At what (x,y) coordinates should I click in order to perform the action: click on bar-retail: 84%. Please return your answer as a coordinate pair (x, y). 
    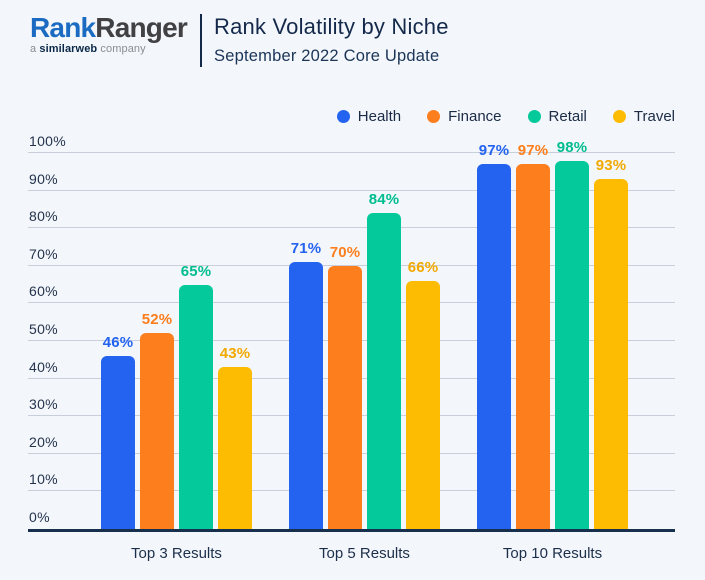
    Looking at the image, I should click on (384, 360).